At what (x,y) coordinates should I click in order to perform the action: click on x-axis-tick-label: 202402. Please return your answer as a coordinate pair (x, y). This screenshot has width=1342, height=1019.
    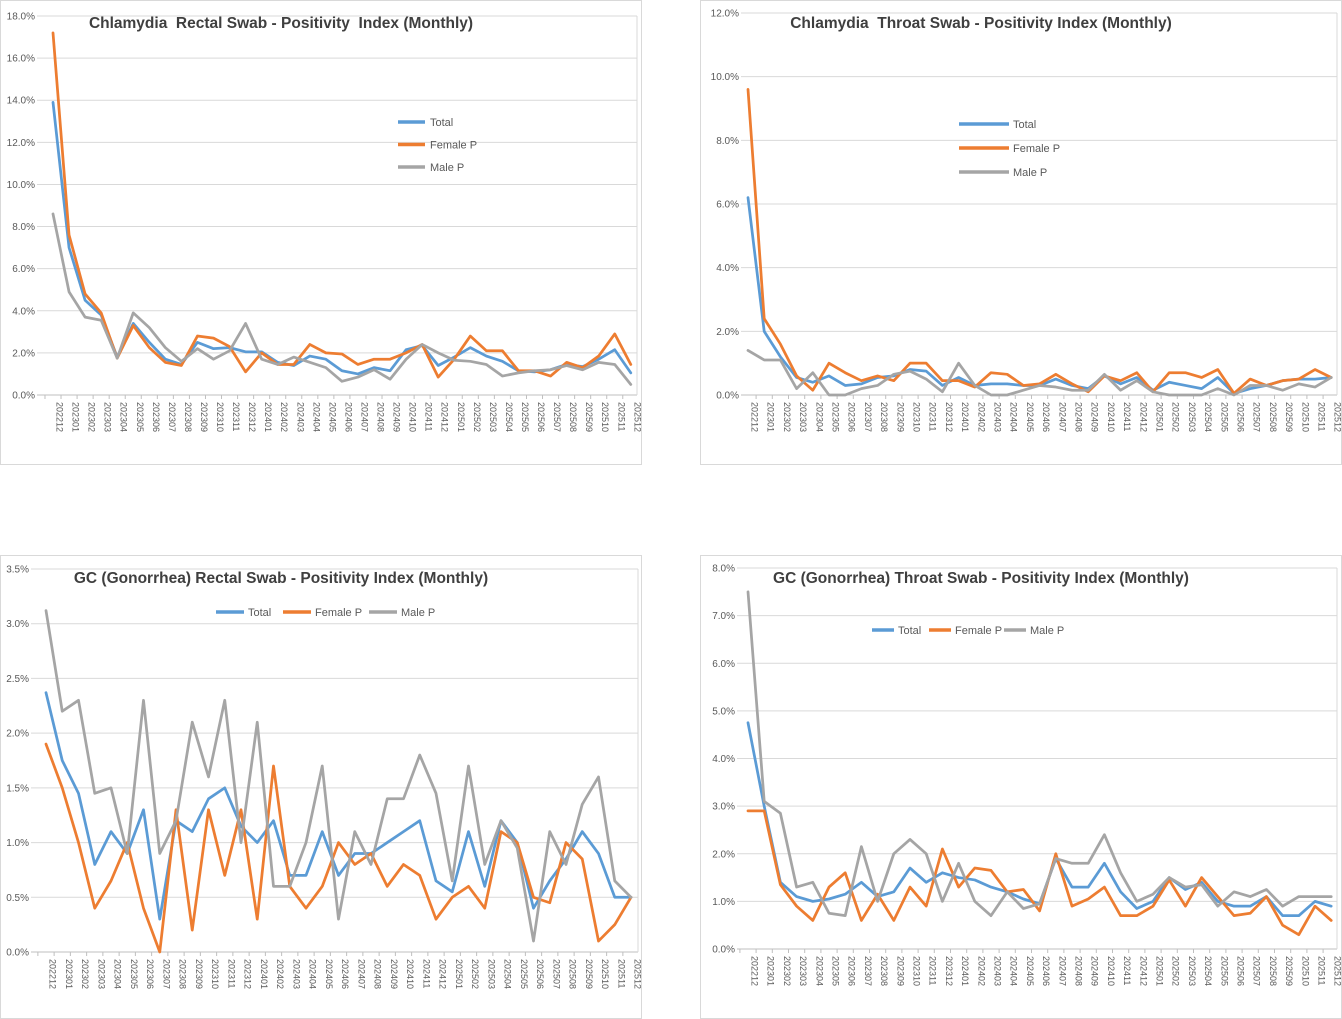
    Looking at the image, I should click on (280, 974).